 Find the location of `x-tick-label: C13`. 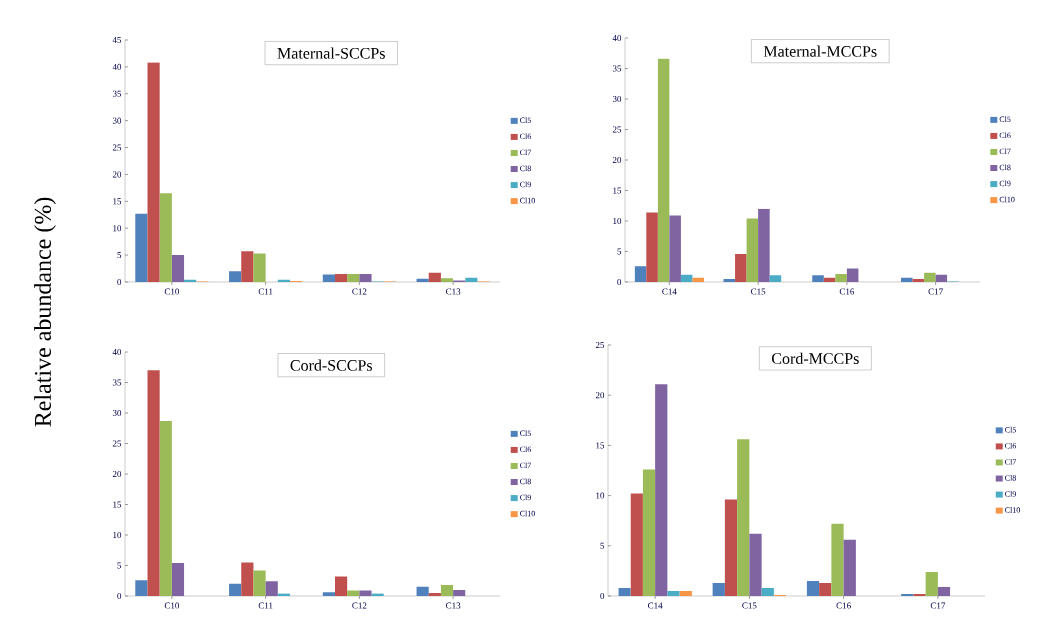

x-tick-label: C13 is located at coordinates (453, 605).